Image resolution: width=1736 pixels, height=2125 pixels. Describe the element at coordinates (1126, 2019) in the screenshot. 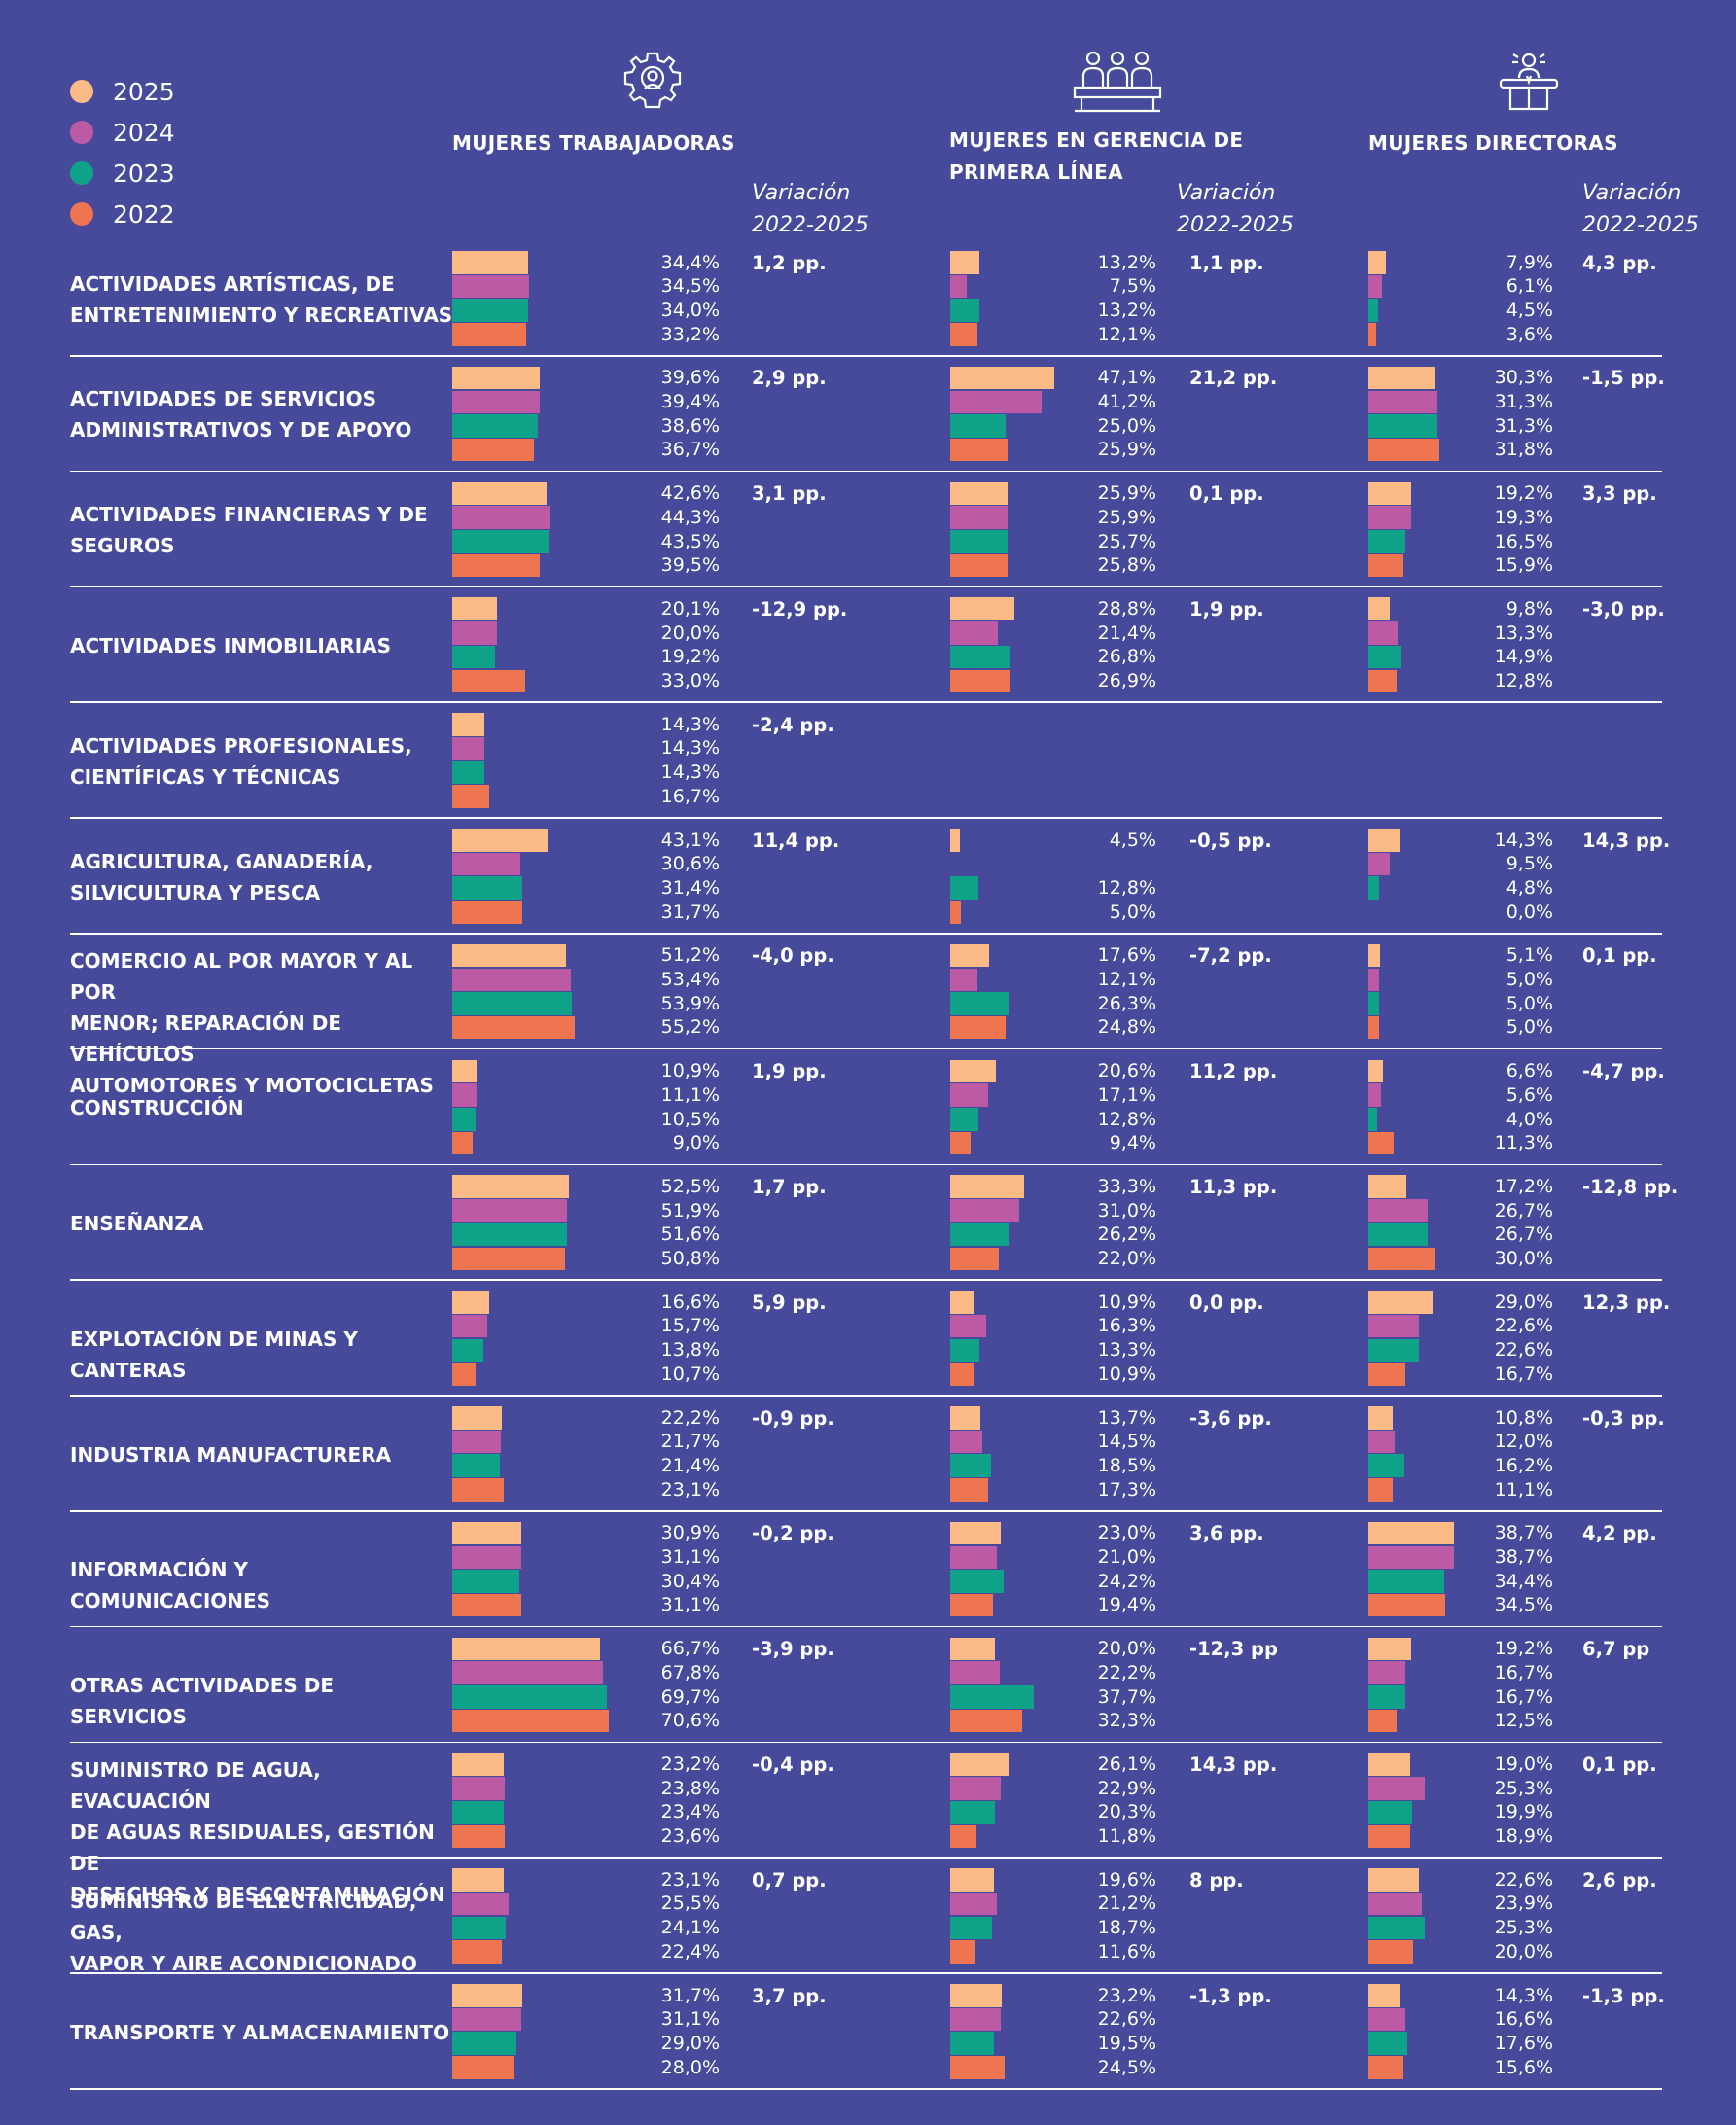

I see `value-label: 22,6%` at that location.